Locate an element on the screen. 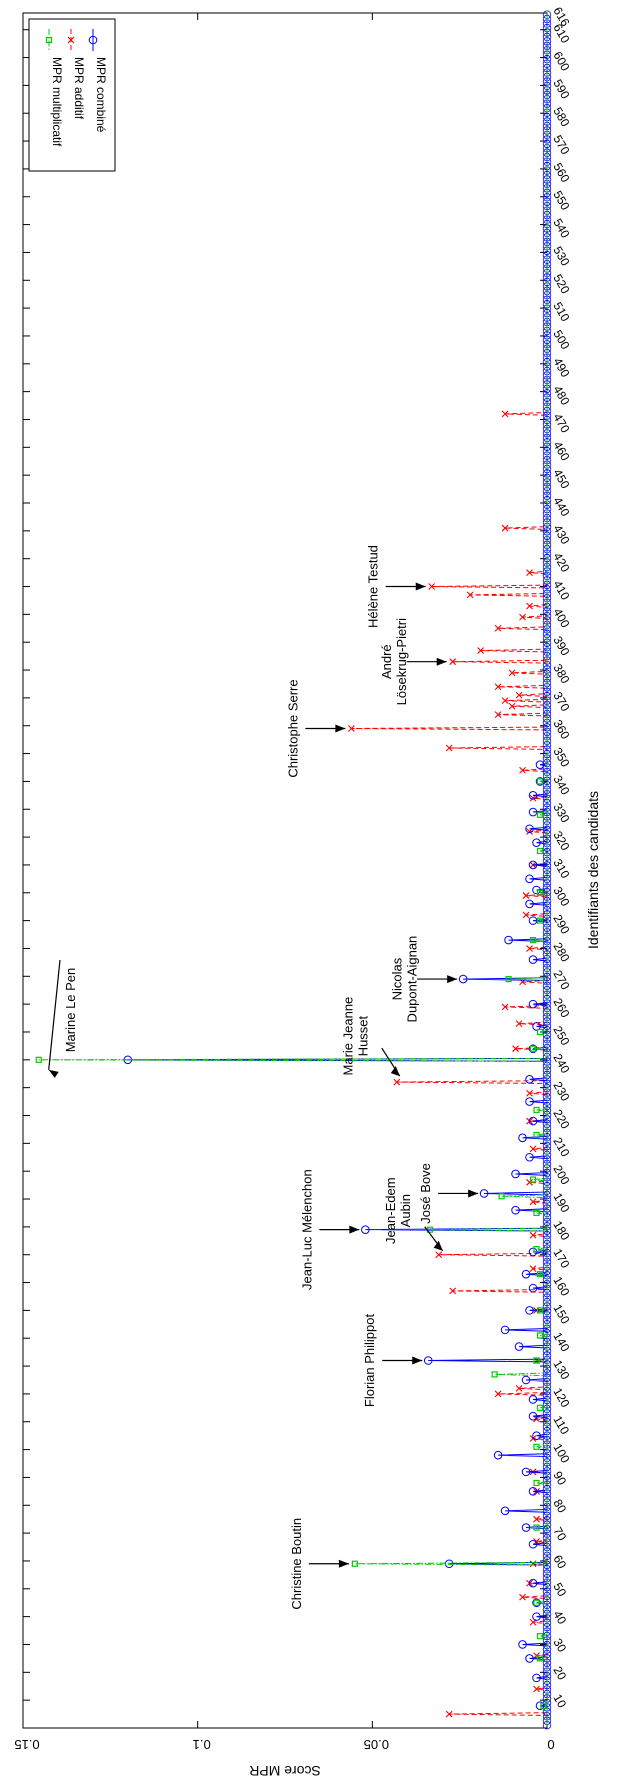 This screenshot has width=624, height=1778. legend-entry: MPR multiplicatif is located at coordinates (54, 88).